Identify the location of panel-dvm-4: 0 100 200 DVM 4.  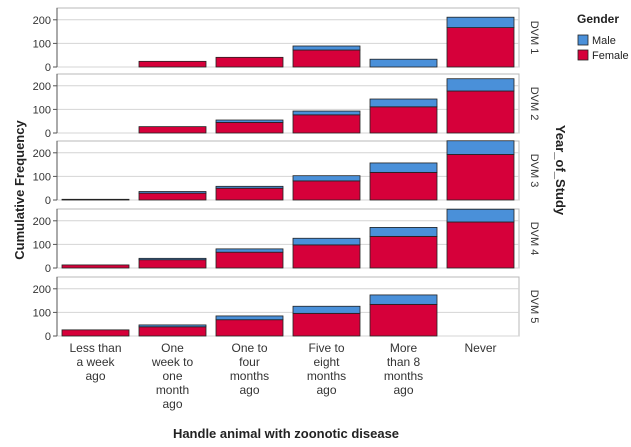
(286, 241).